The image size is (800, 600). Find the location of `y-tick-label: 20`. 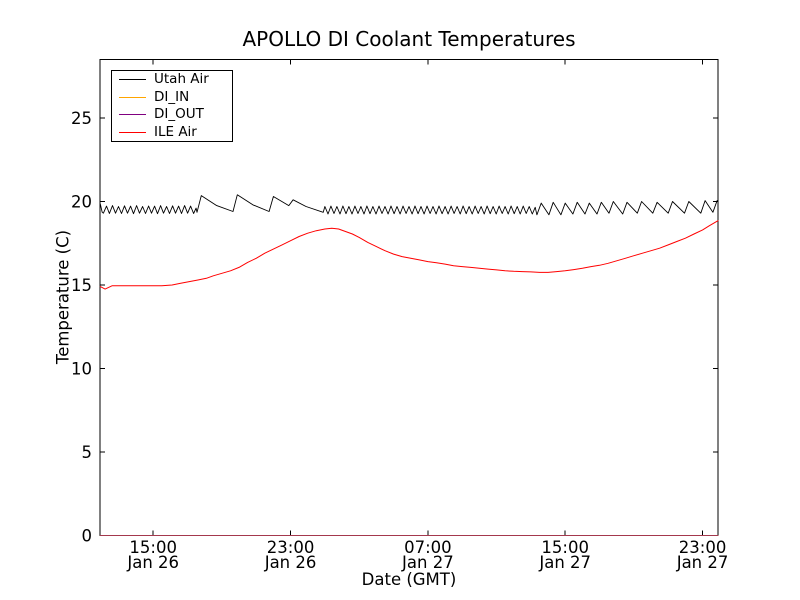

y-tick-label: 20 is located at coordinates (81, 201).